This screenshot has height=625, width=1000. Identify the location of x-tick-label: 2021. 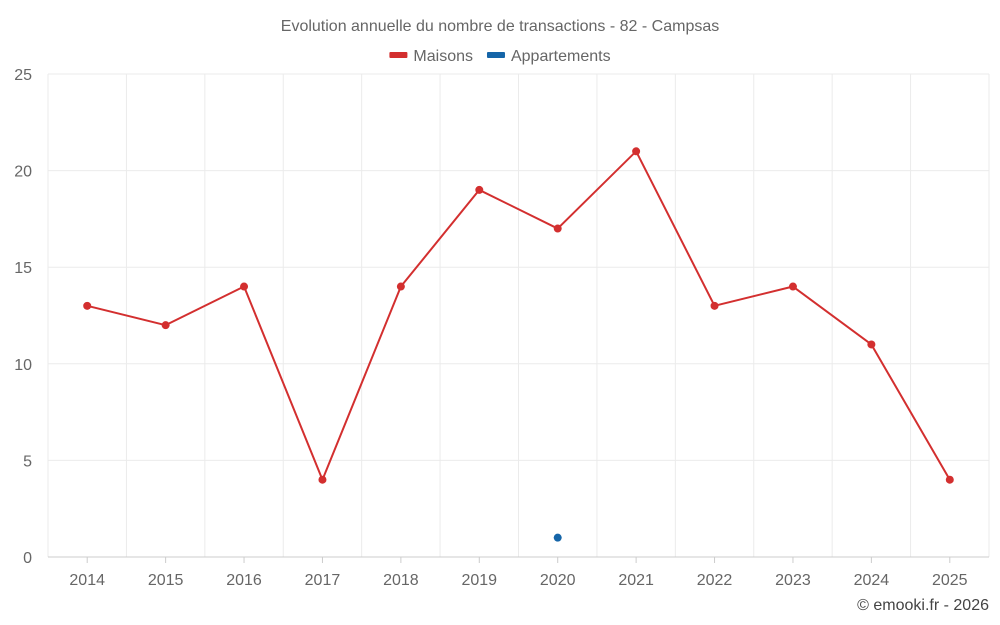
(636, 580).